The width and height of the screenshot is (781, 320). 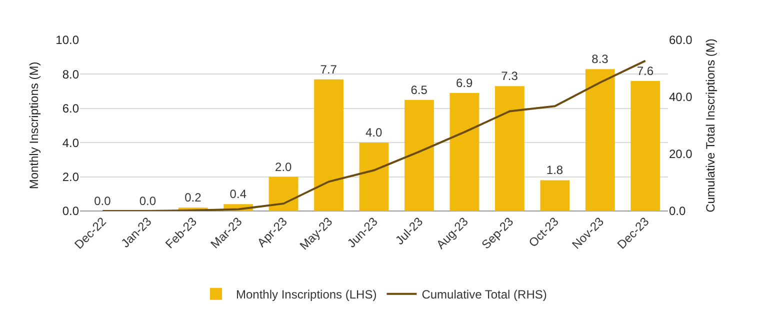 I want to click on data-label: 0.2, so click(x=193, y=197).